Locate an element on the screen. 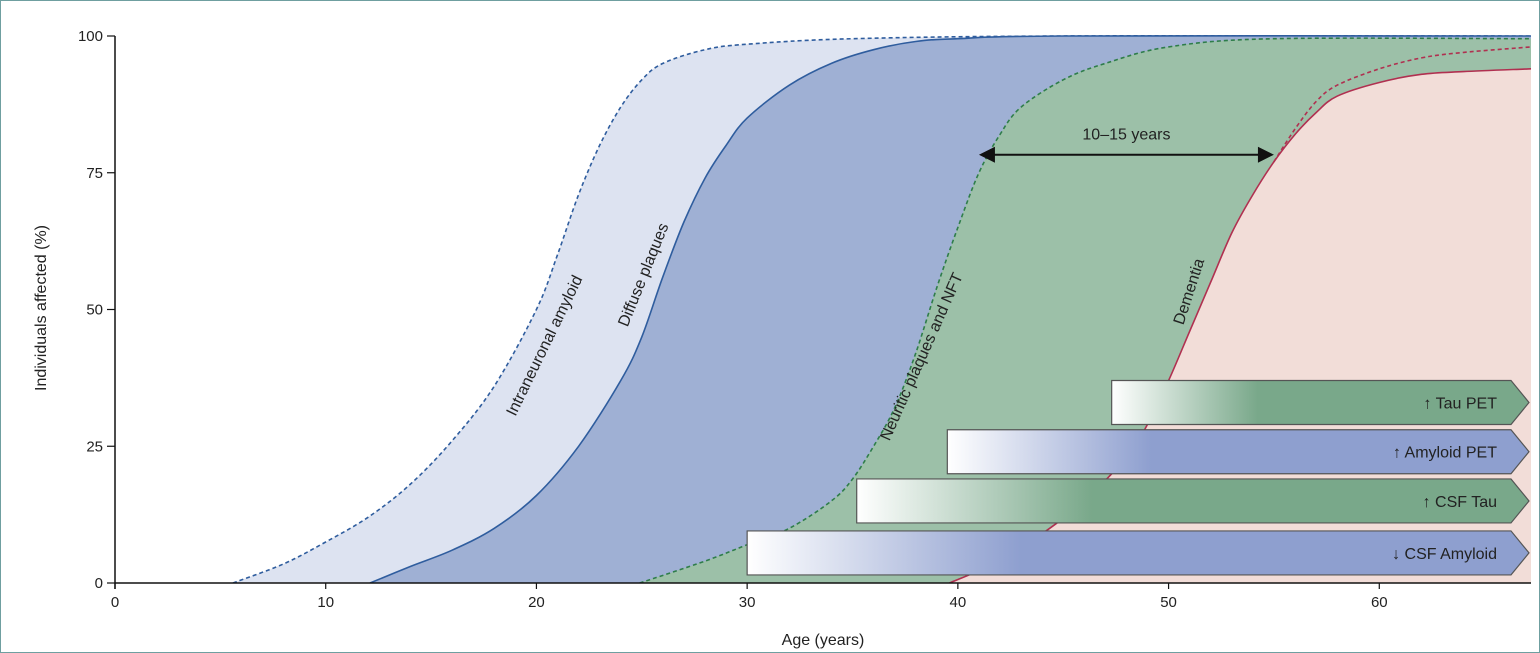  biomarker-csf-amyloid: ↓ CSF Amyloid is located at coordinates (1138, 553).